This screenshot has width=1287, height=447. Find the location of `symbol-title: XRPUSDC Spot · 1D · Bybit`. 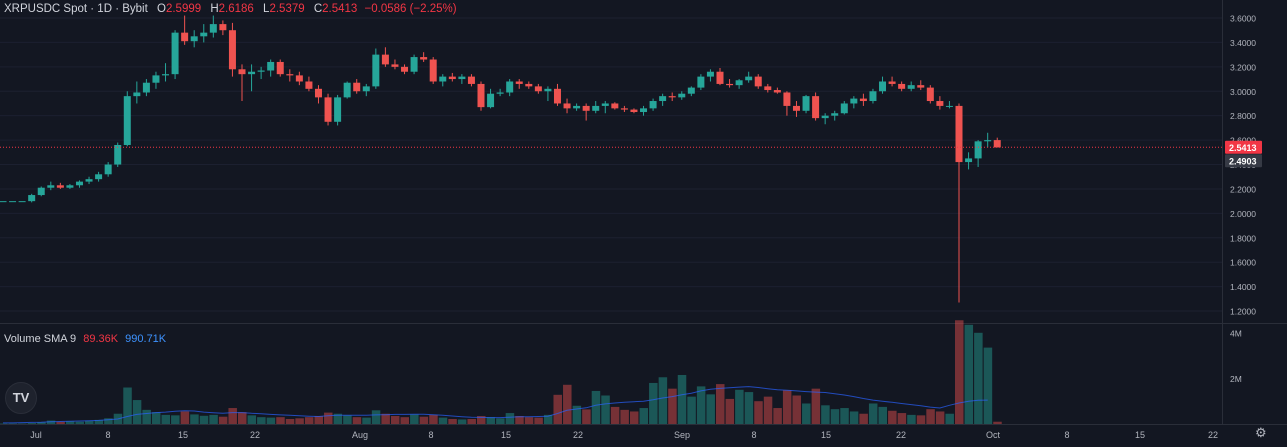

symbol-title: XRPUSDC Spot · 1D · Bybit is located at coordinates (76, 9).